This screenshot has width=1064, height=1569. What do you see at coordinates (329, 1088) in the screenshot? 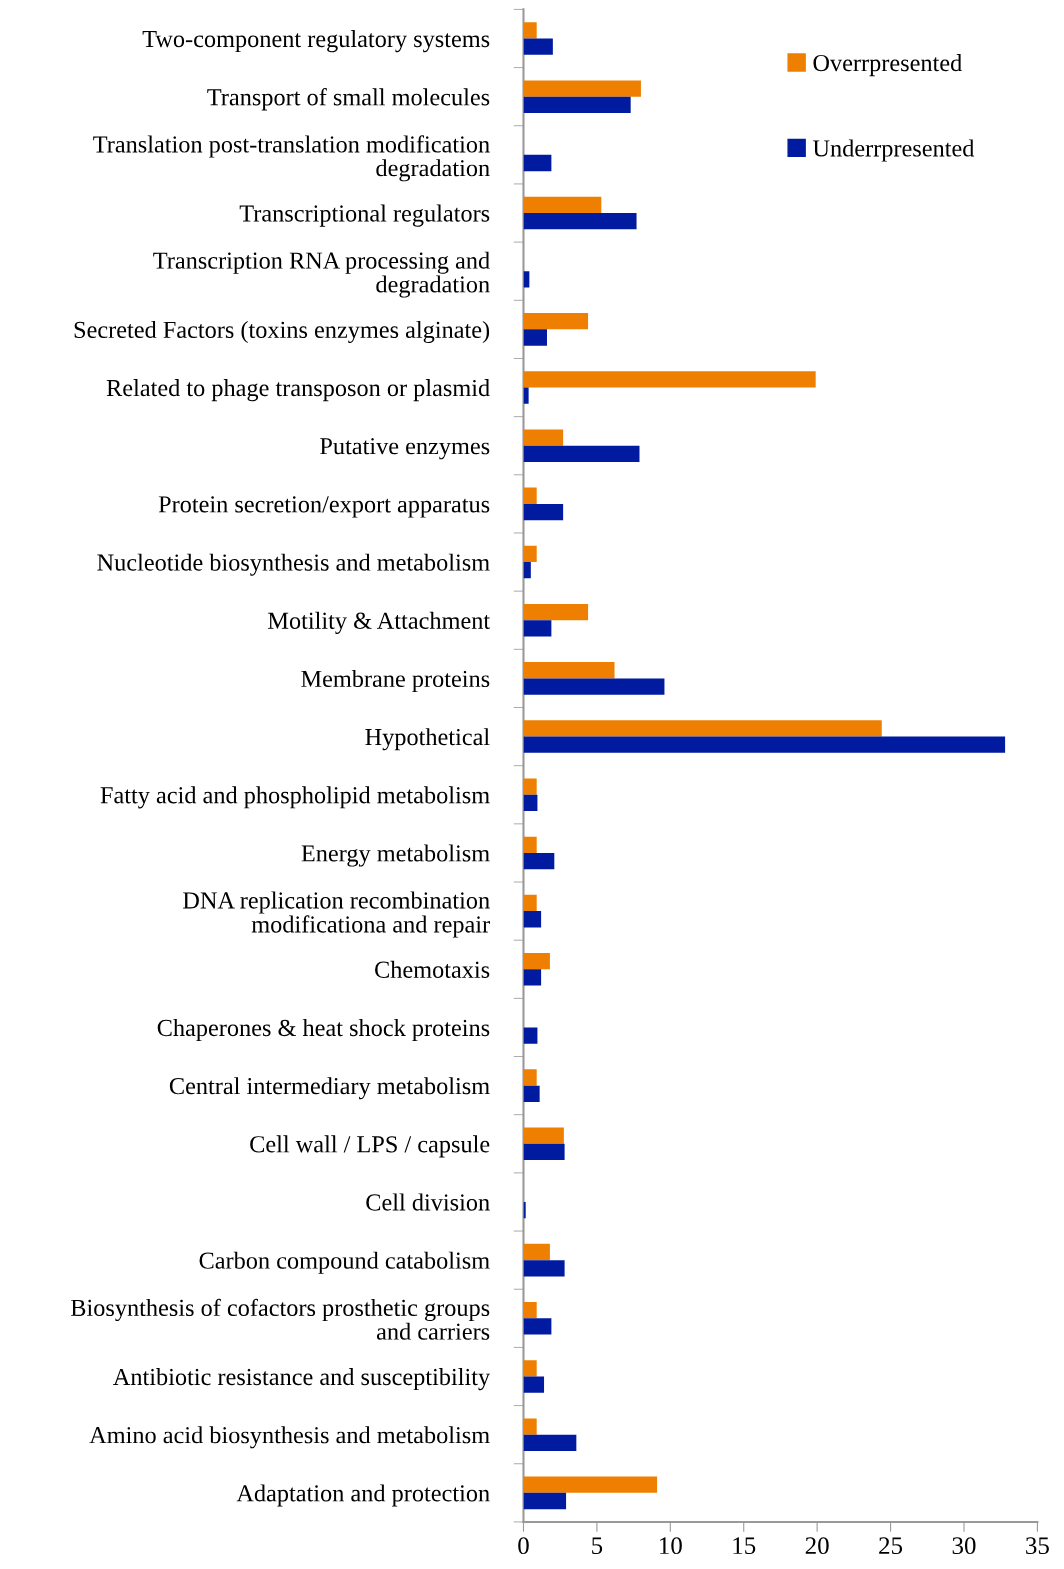
I see `y-tick-label: Central intermediary metabolism` at bounding box center [329, 1088].